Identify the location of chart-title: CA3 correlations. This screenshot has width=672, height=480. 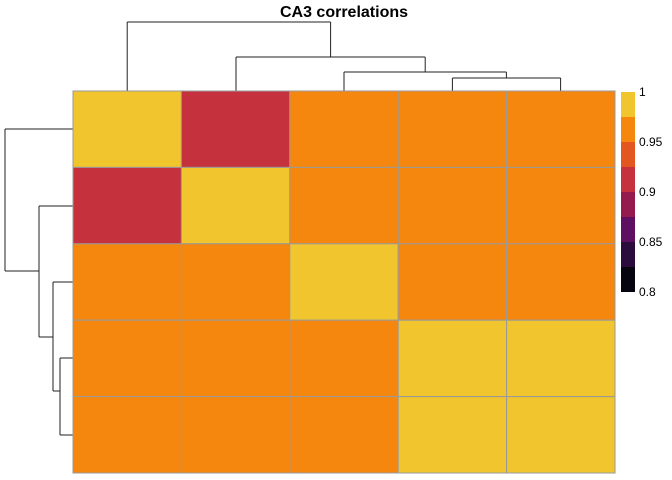
(344, 12).